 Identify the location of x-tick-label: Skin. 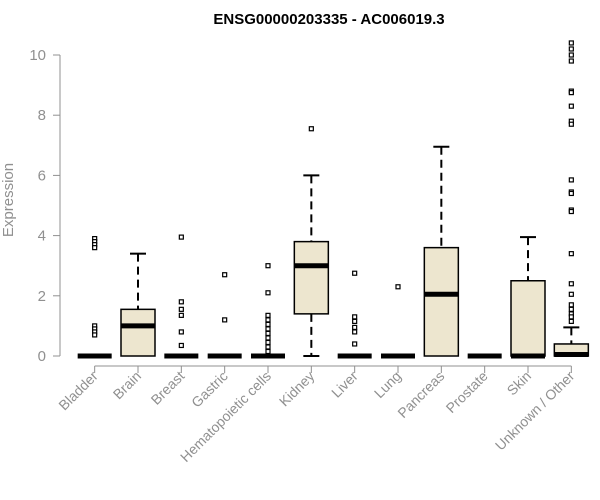
(519, 383).